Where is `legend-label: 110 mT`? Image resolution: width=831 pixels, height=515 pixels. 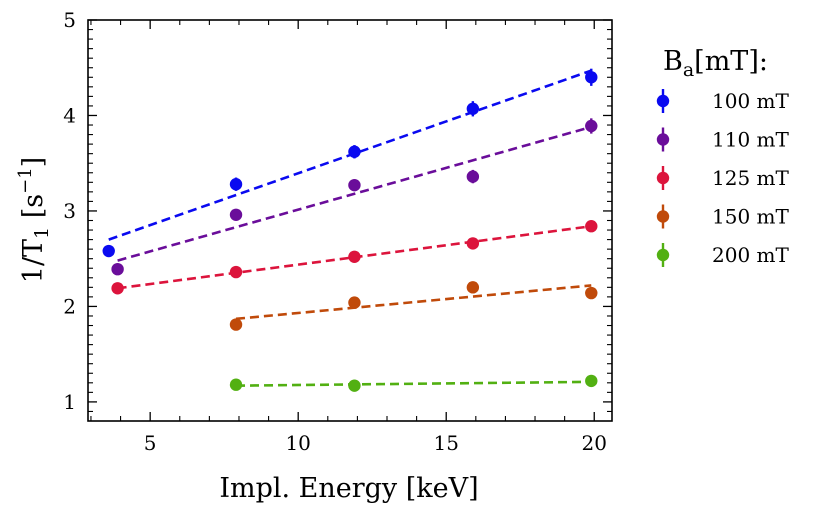
legend-label: 110 mT is located at coordinates (750, 140).